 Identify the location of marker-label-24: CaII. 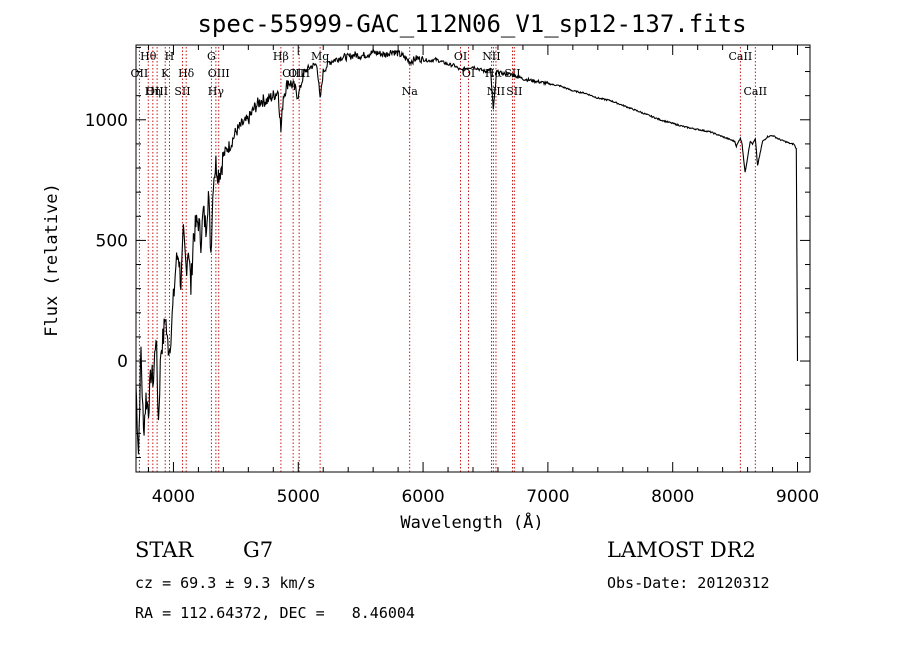
(755, 91).